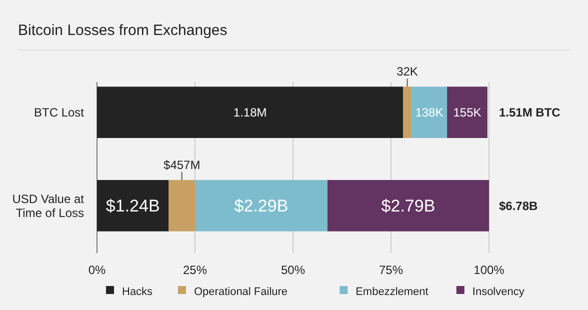  Describe the element at coordinates (293, 270) in the screenshot. I see `x-tick-label: 50%` at that location.